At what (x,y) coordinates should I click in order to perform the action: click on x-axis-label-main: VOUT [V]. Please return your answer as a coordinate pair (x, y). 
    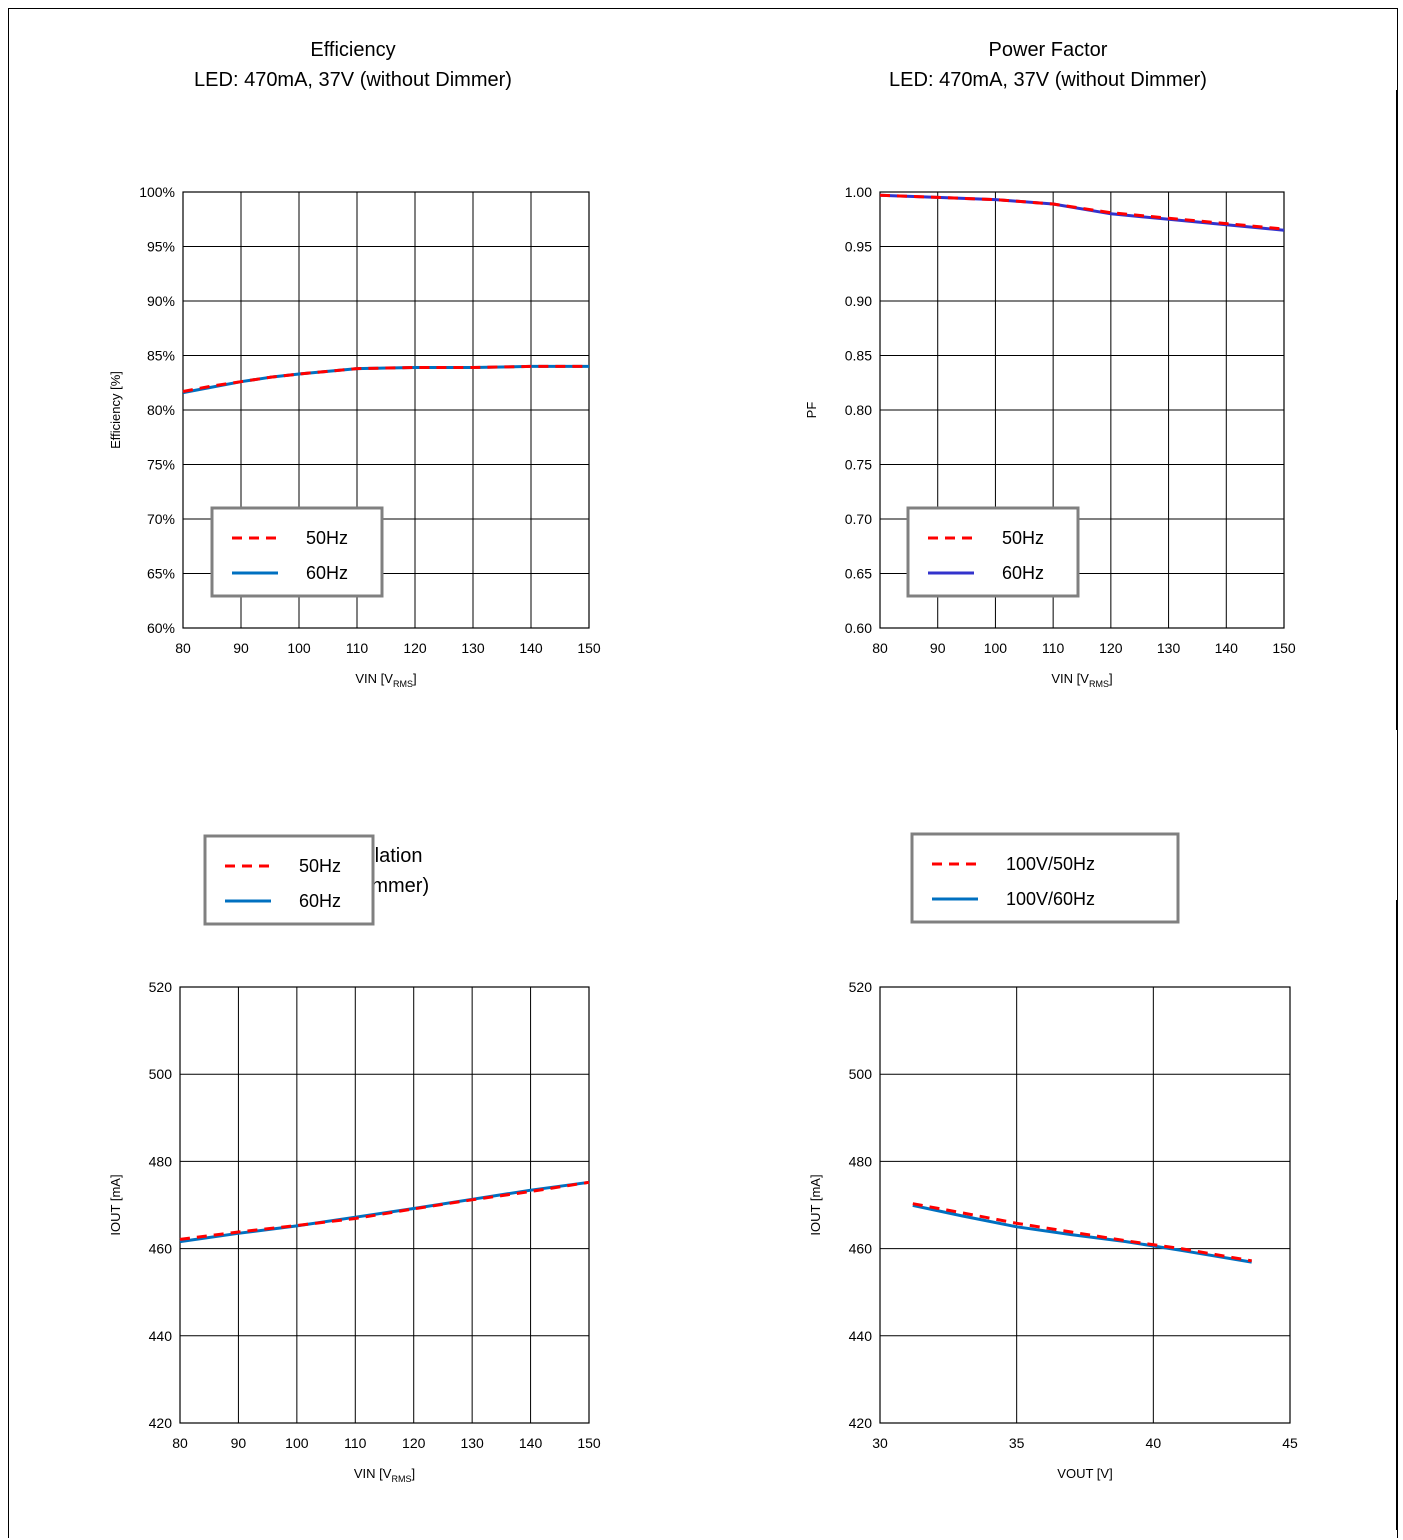
    Looking at the image, I should click on (1084, 1473).